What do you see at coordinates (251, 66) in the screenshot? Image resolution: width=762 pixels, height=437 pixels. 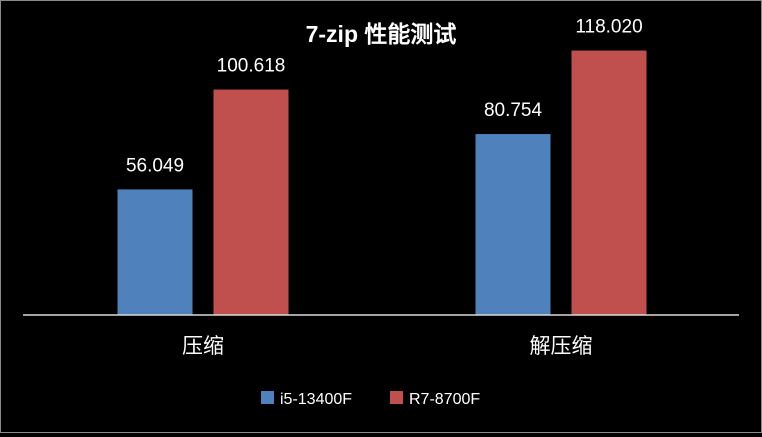 I see `data-label: 100.618` at bounding box center [251, 66].